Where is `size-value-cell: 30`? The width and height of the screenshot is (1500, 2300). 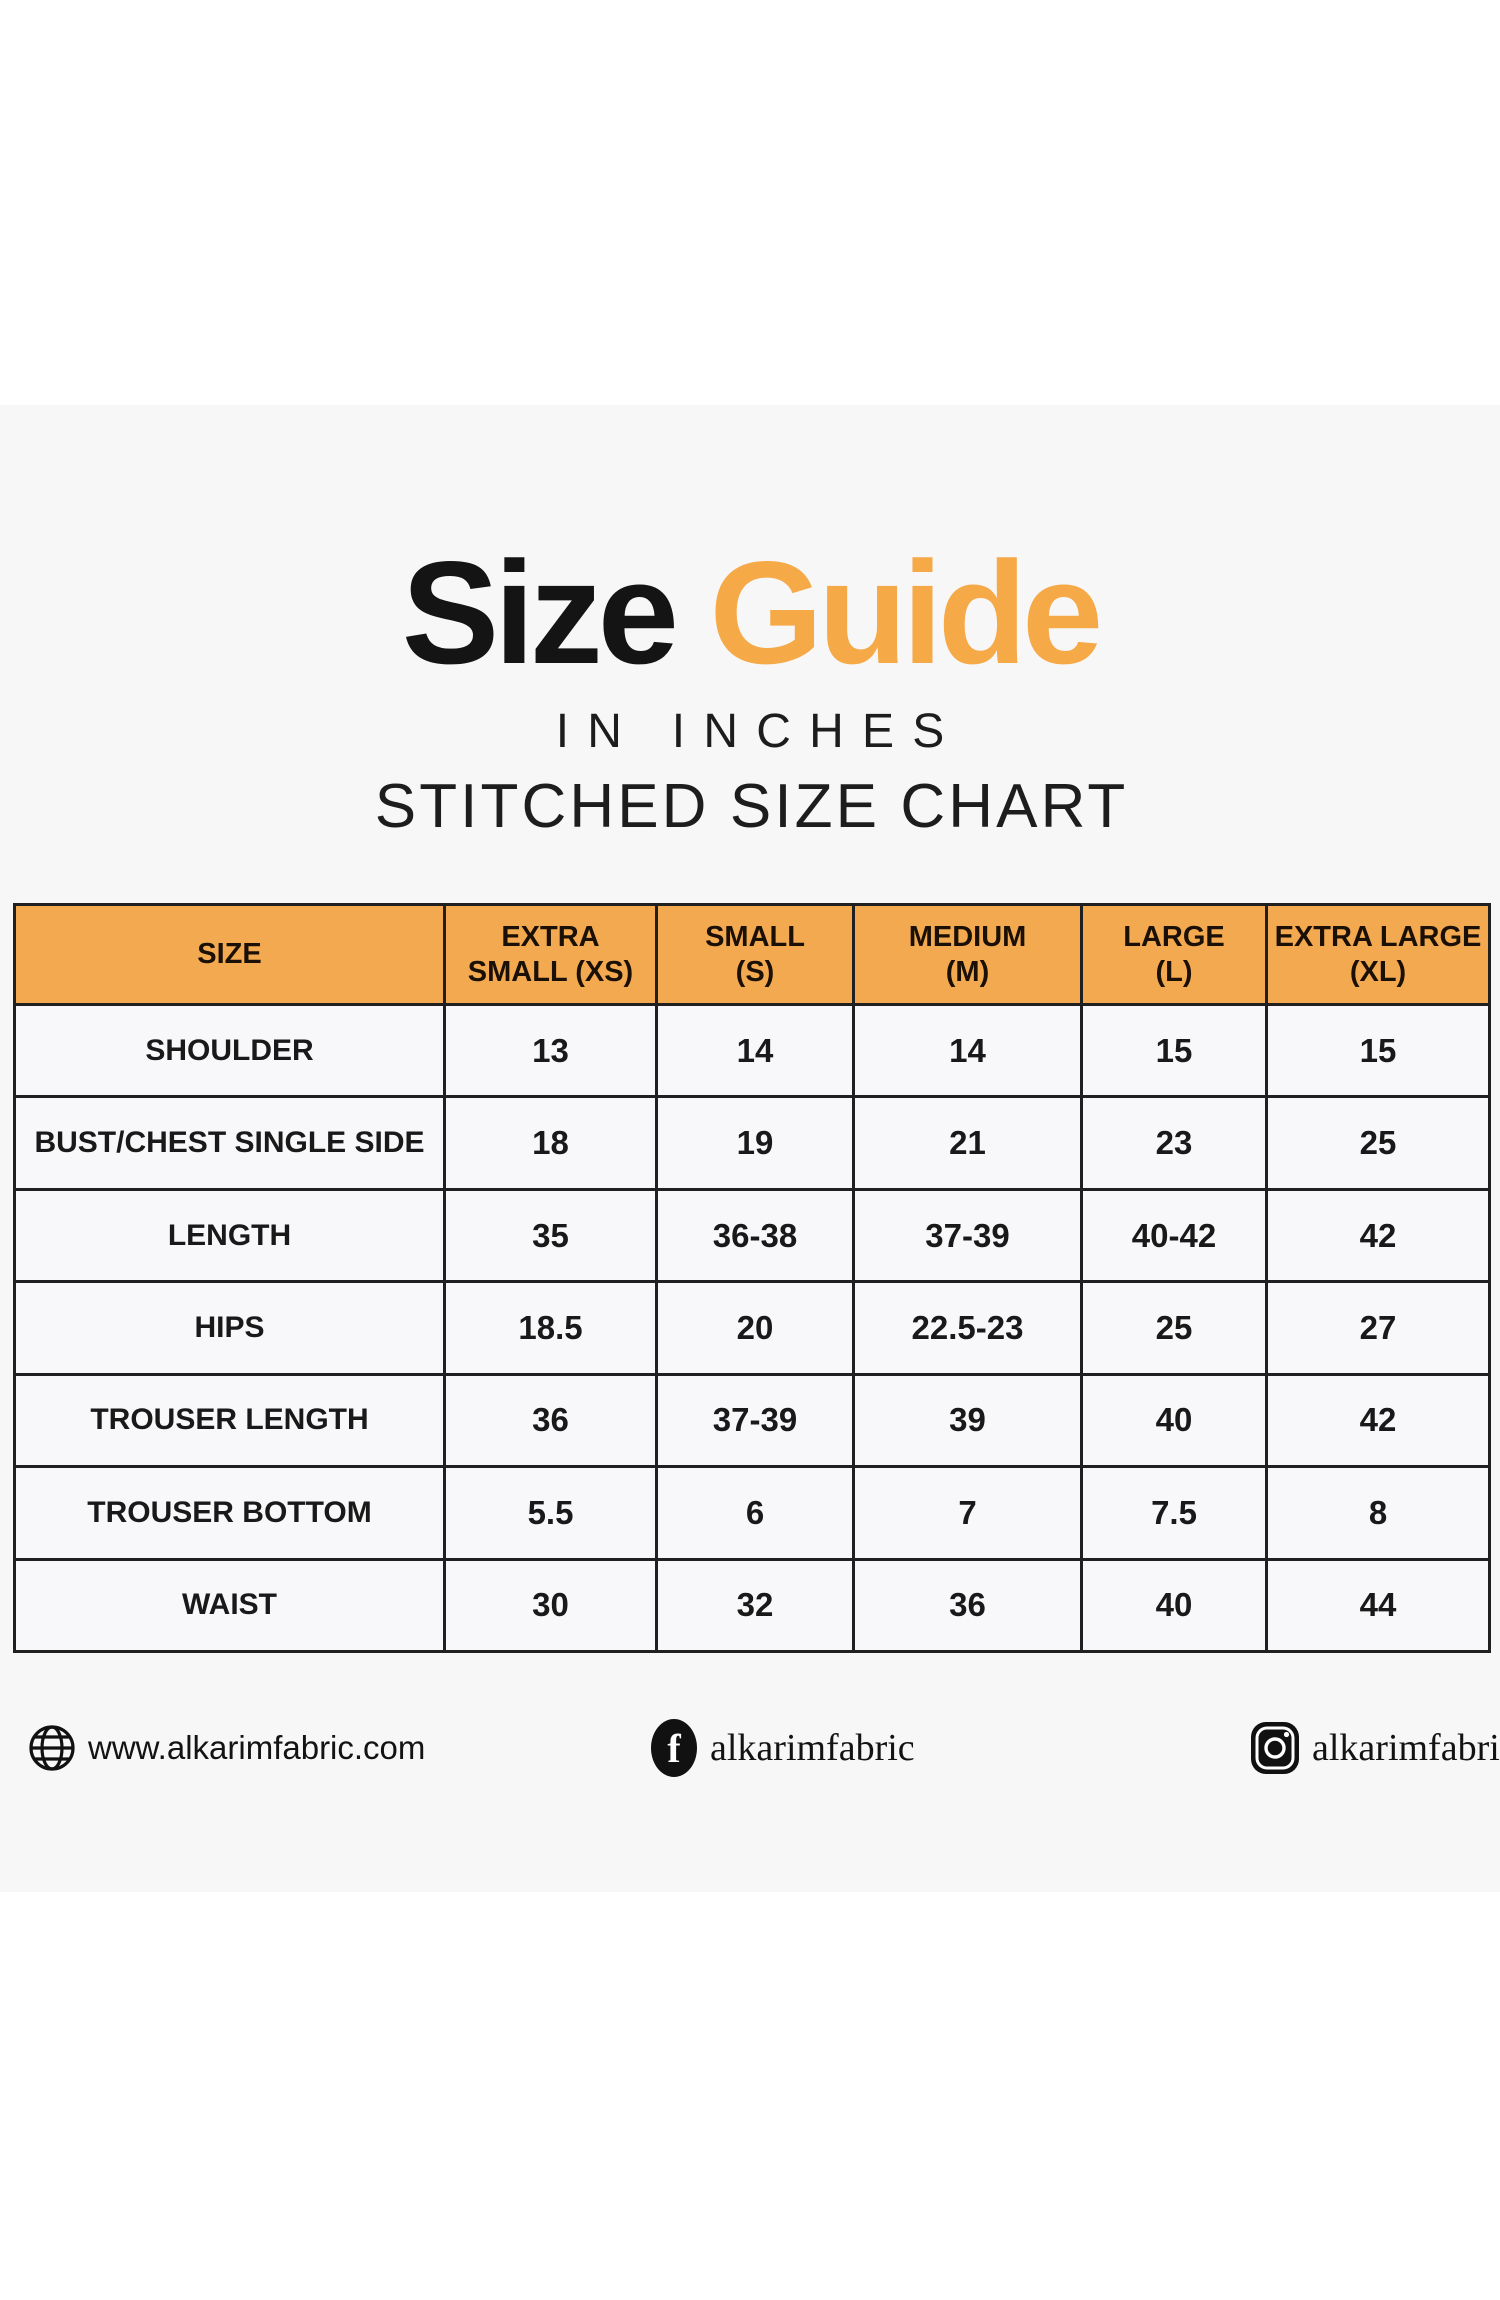 size-value-cell: 30 is located at coordinates (550, 1605).